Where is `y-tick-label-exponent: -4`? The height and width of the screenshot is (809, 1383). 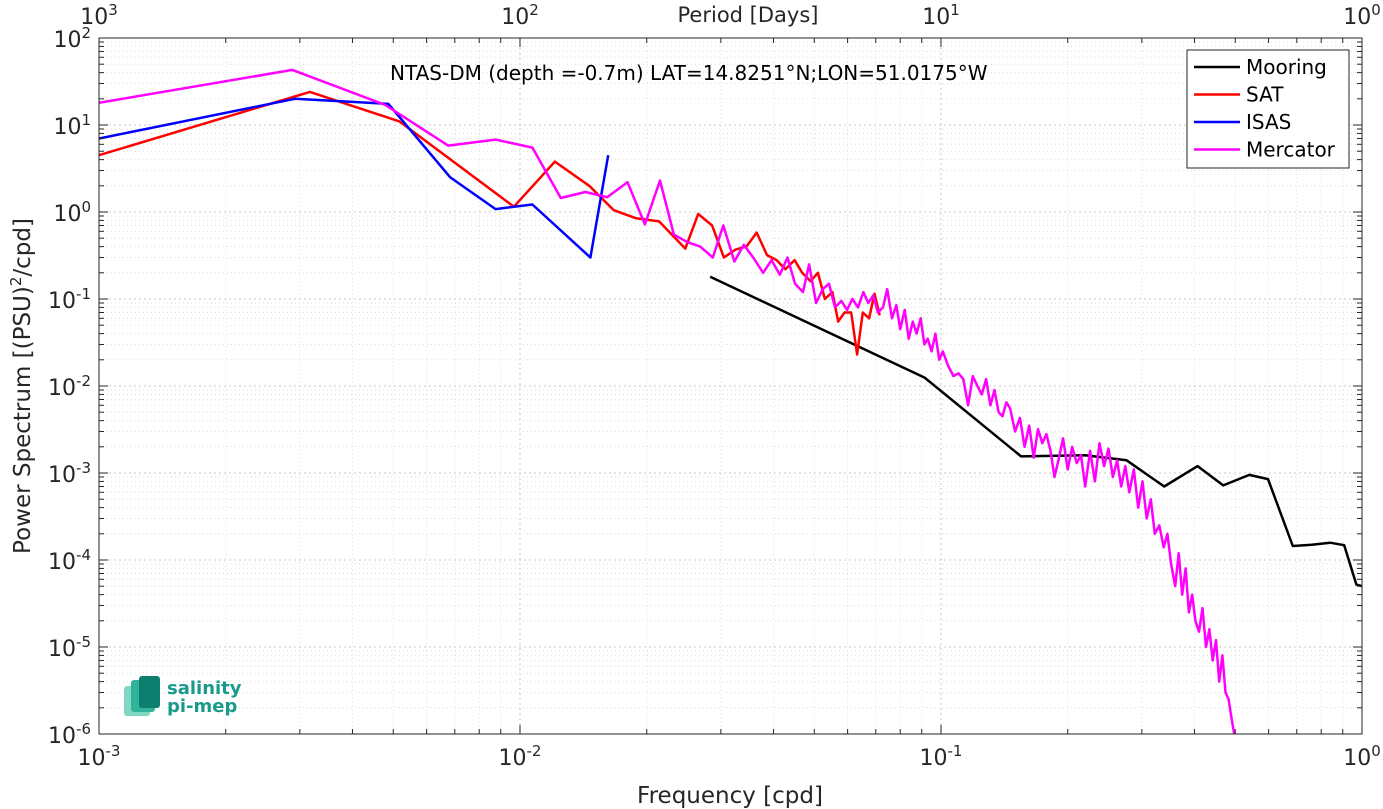 y-tick-label-exponent: -4 is located at coordinates (83, 555).